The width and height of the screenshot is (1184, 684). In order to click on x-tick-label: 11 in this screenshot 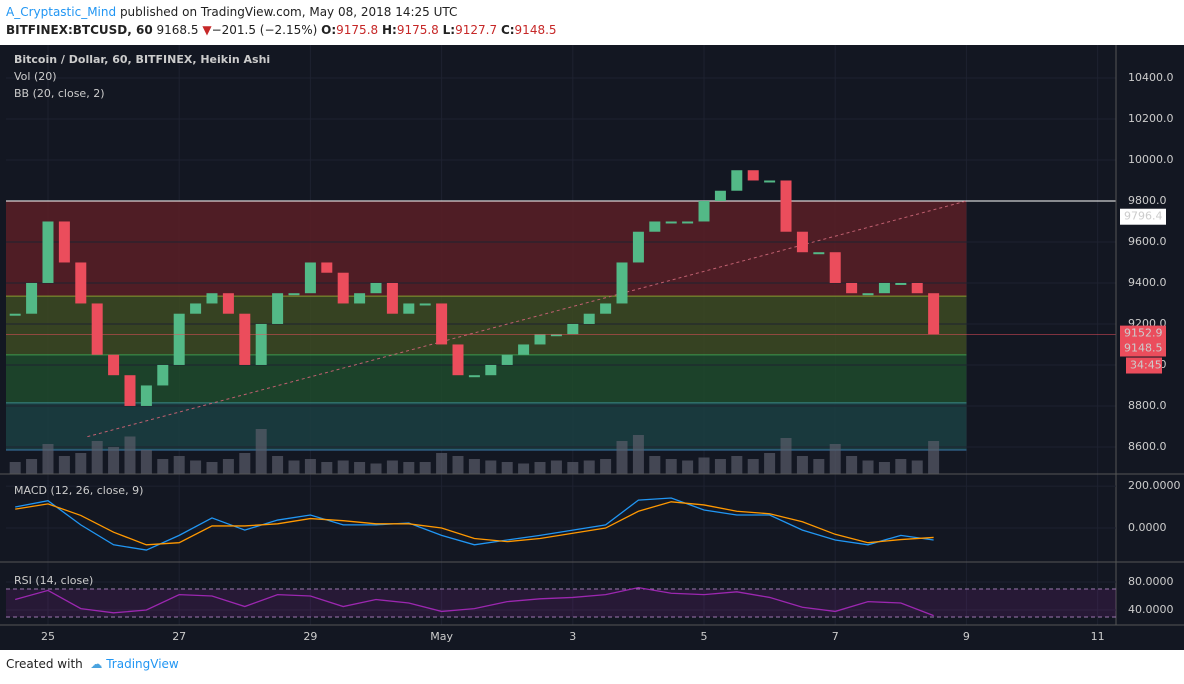, I will do `click(1098, 636)`.